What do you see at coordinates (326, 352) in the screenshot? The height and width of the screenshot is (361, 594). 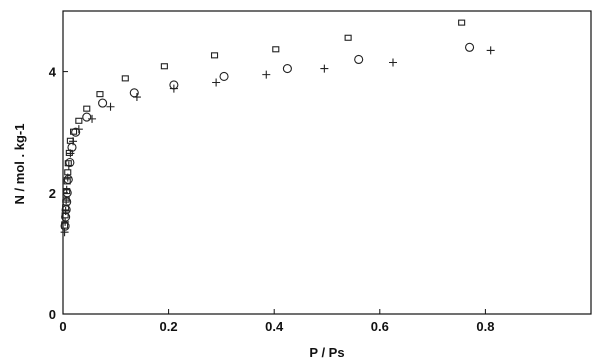 I see `x-axis-title: P / Ps` at bounding box center [326, 352].